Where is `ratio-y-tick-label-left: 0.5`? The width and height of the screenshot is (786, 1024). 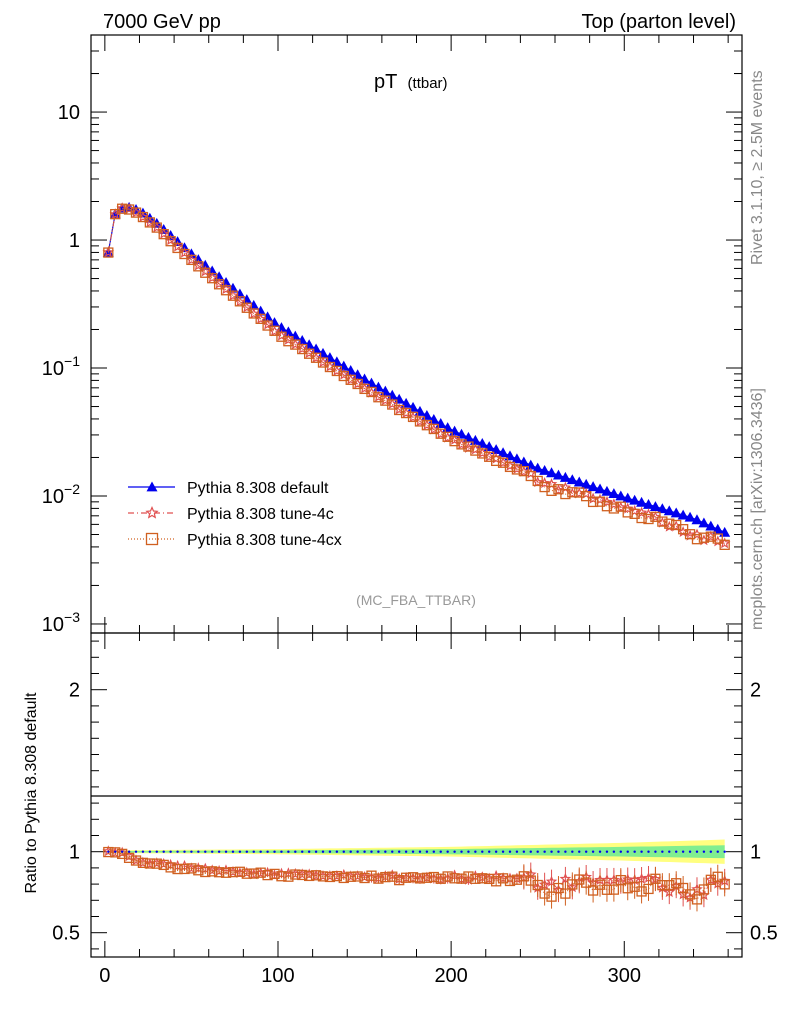
ratio-y-tick-label-left: 0.5 is located at coordinates (66, 934).